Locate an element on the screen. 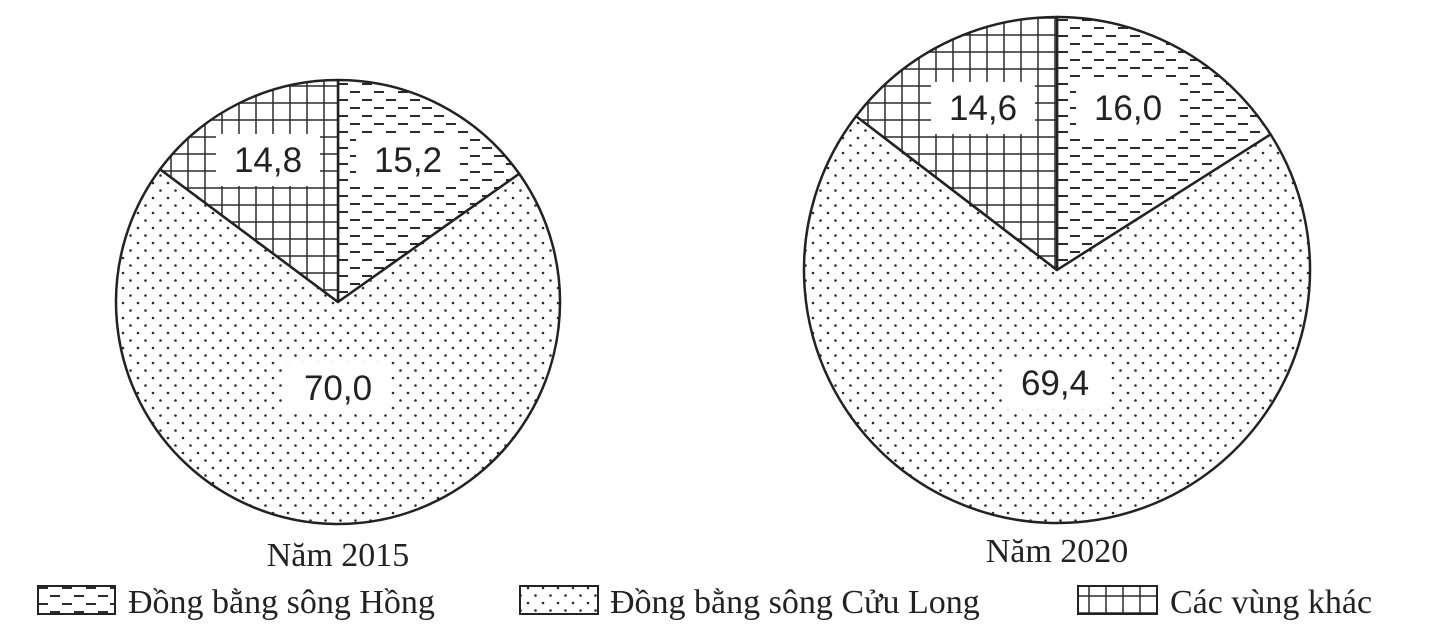 The image size is (1436, 640). pie-2020-title: Năm 2020 is located at coordinates (1057, 551).